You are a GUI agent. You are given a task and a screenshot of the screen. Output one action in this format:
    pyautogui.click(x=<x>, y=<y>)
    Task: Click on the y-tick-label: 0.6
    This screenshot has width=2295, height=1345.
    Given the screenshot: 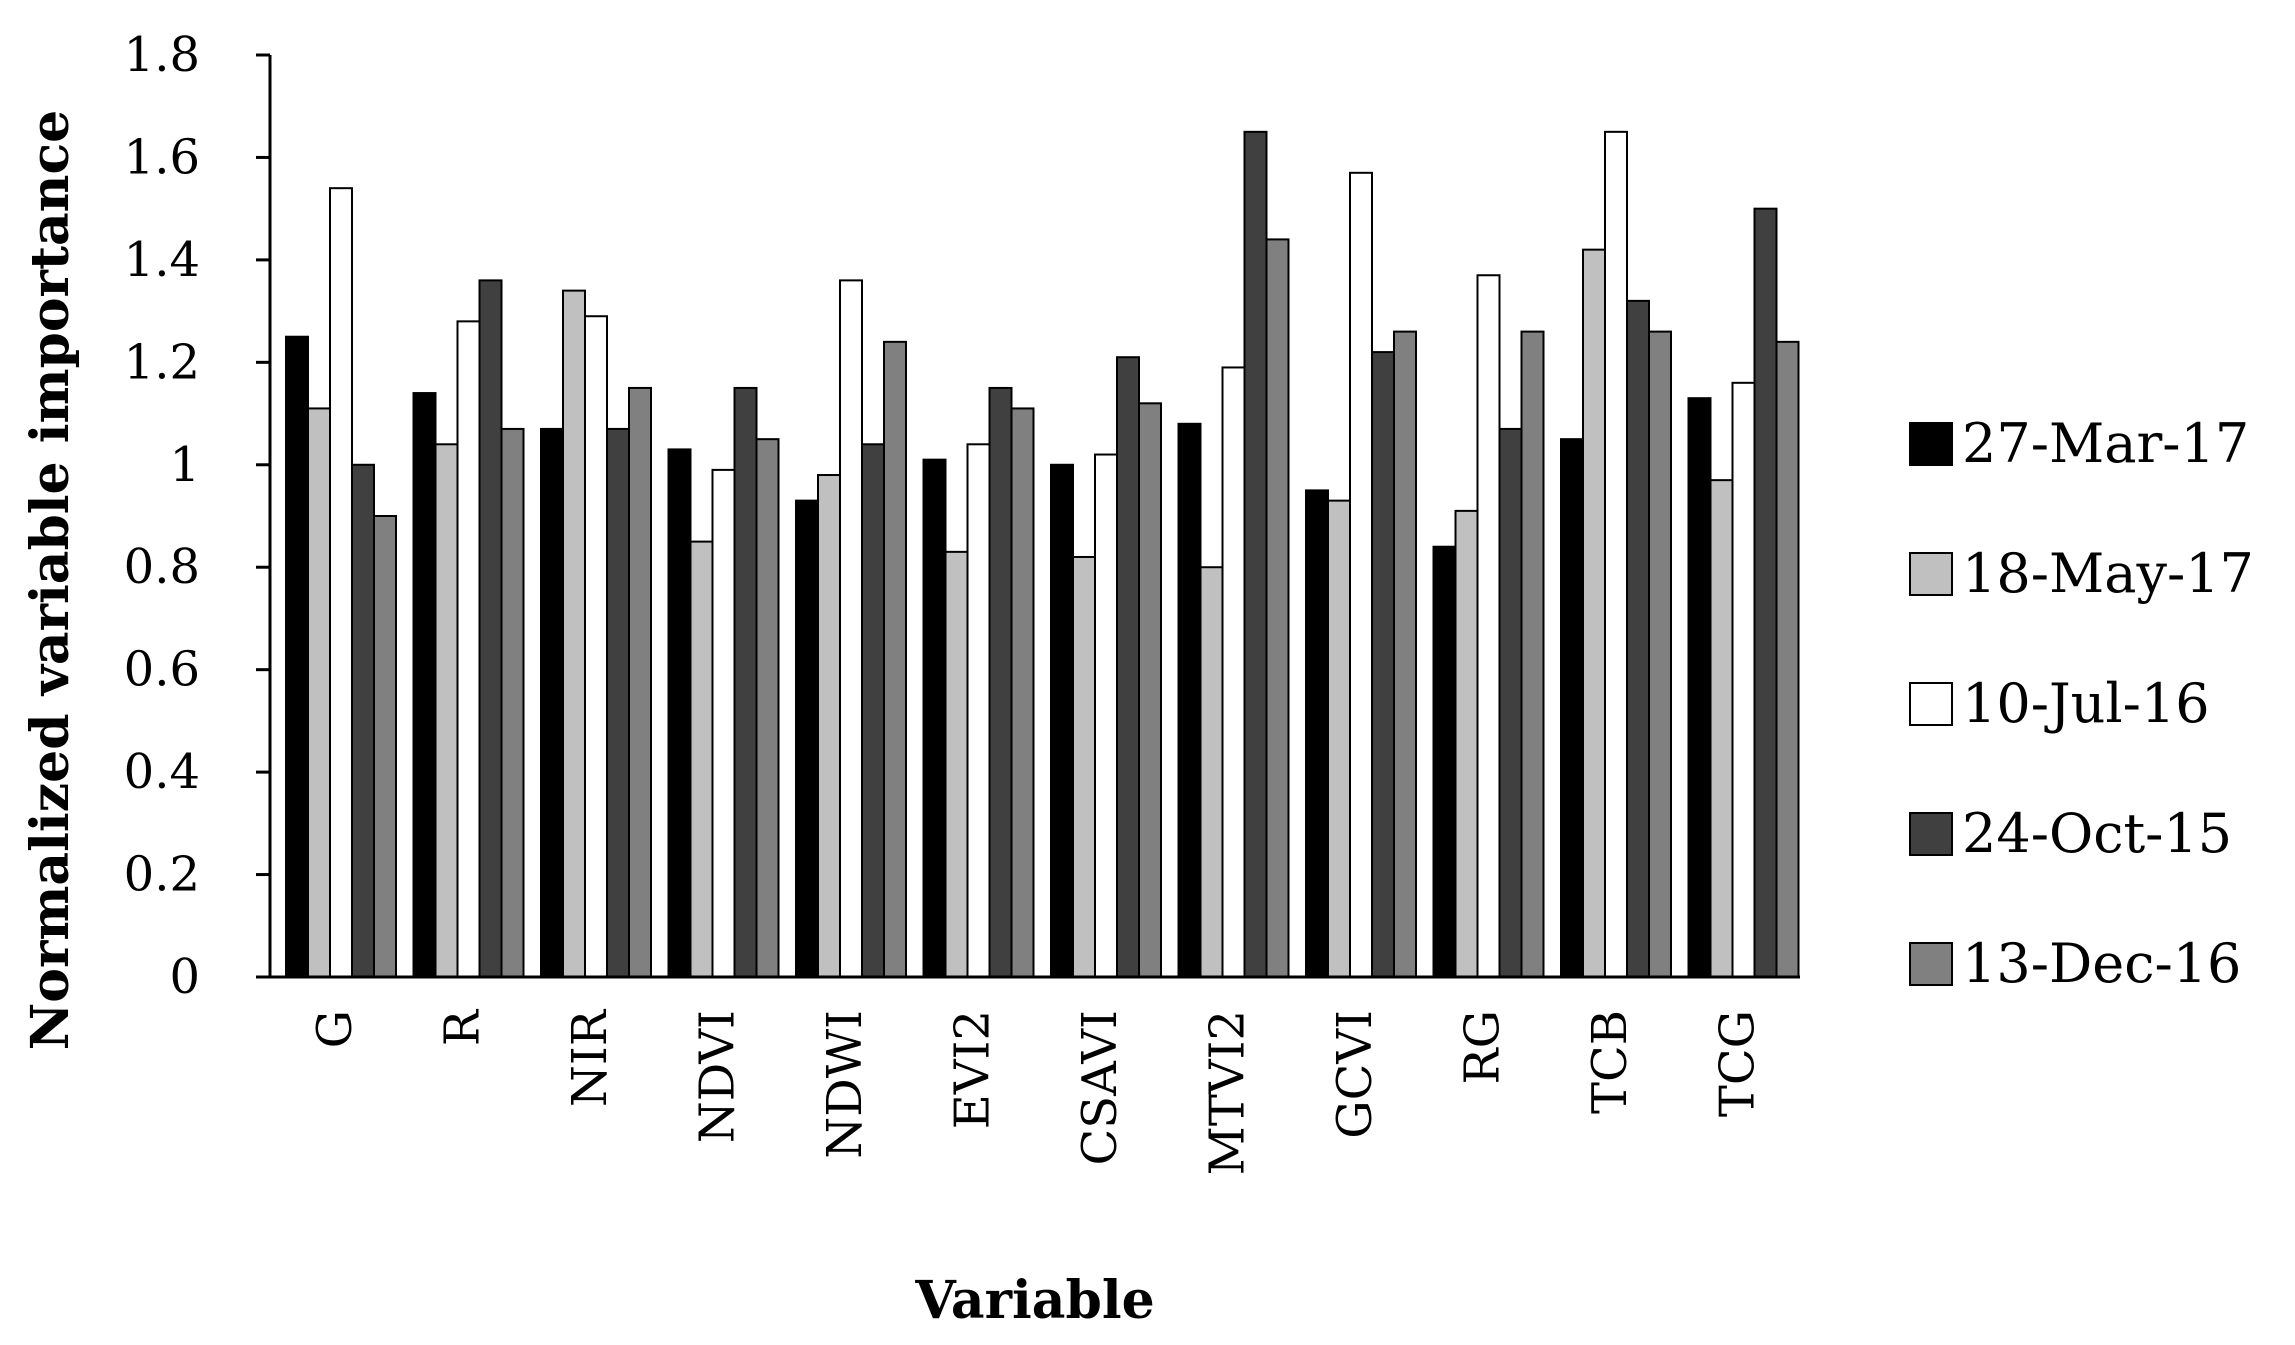 What is the action you would take?
    pyautogui.click(x=162, y=670)
    